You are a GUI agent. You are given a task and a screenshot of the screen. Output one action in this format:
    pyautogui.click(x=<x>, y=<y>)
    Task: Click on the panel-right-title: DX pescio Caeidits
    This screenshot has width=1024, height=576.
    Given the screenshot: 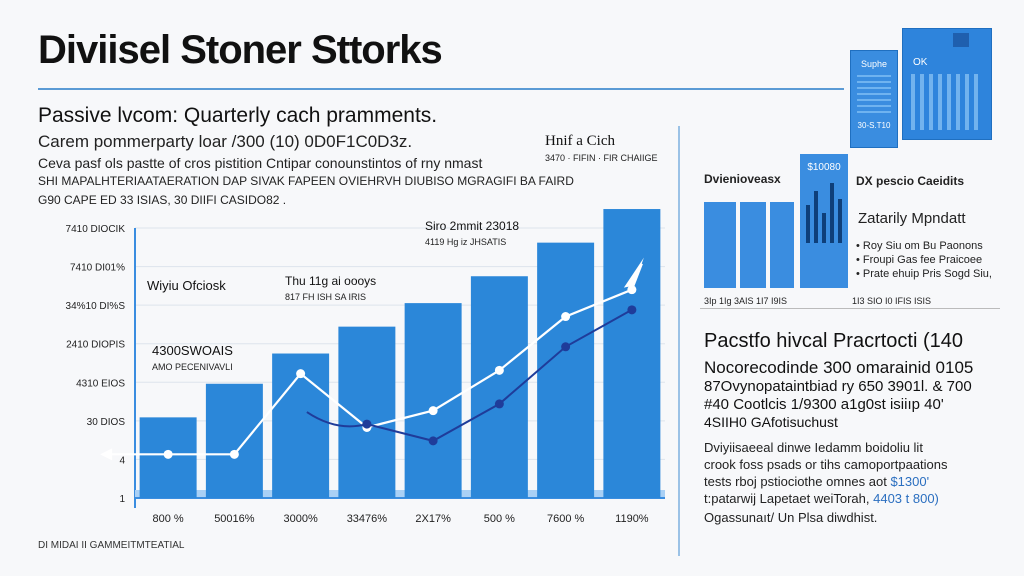 What is the action you would take?
    pyautogui.click(x=910, y=181)
    